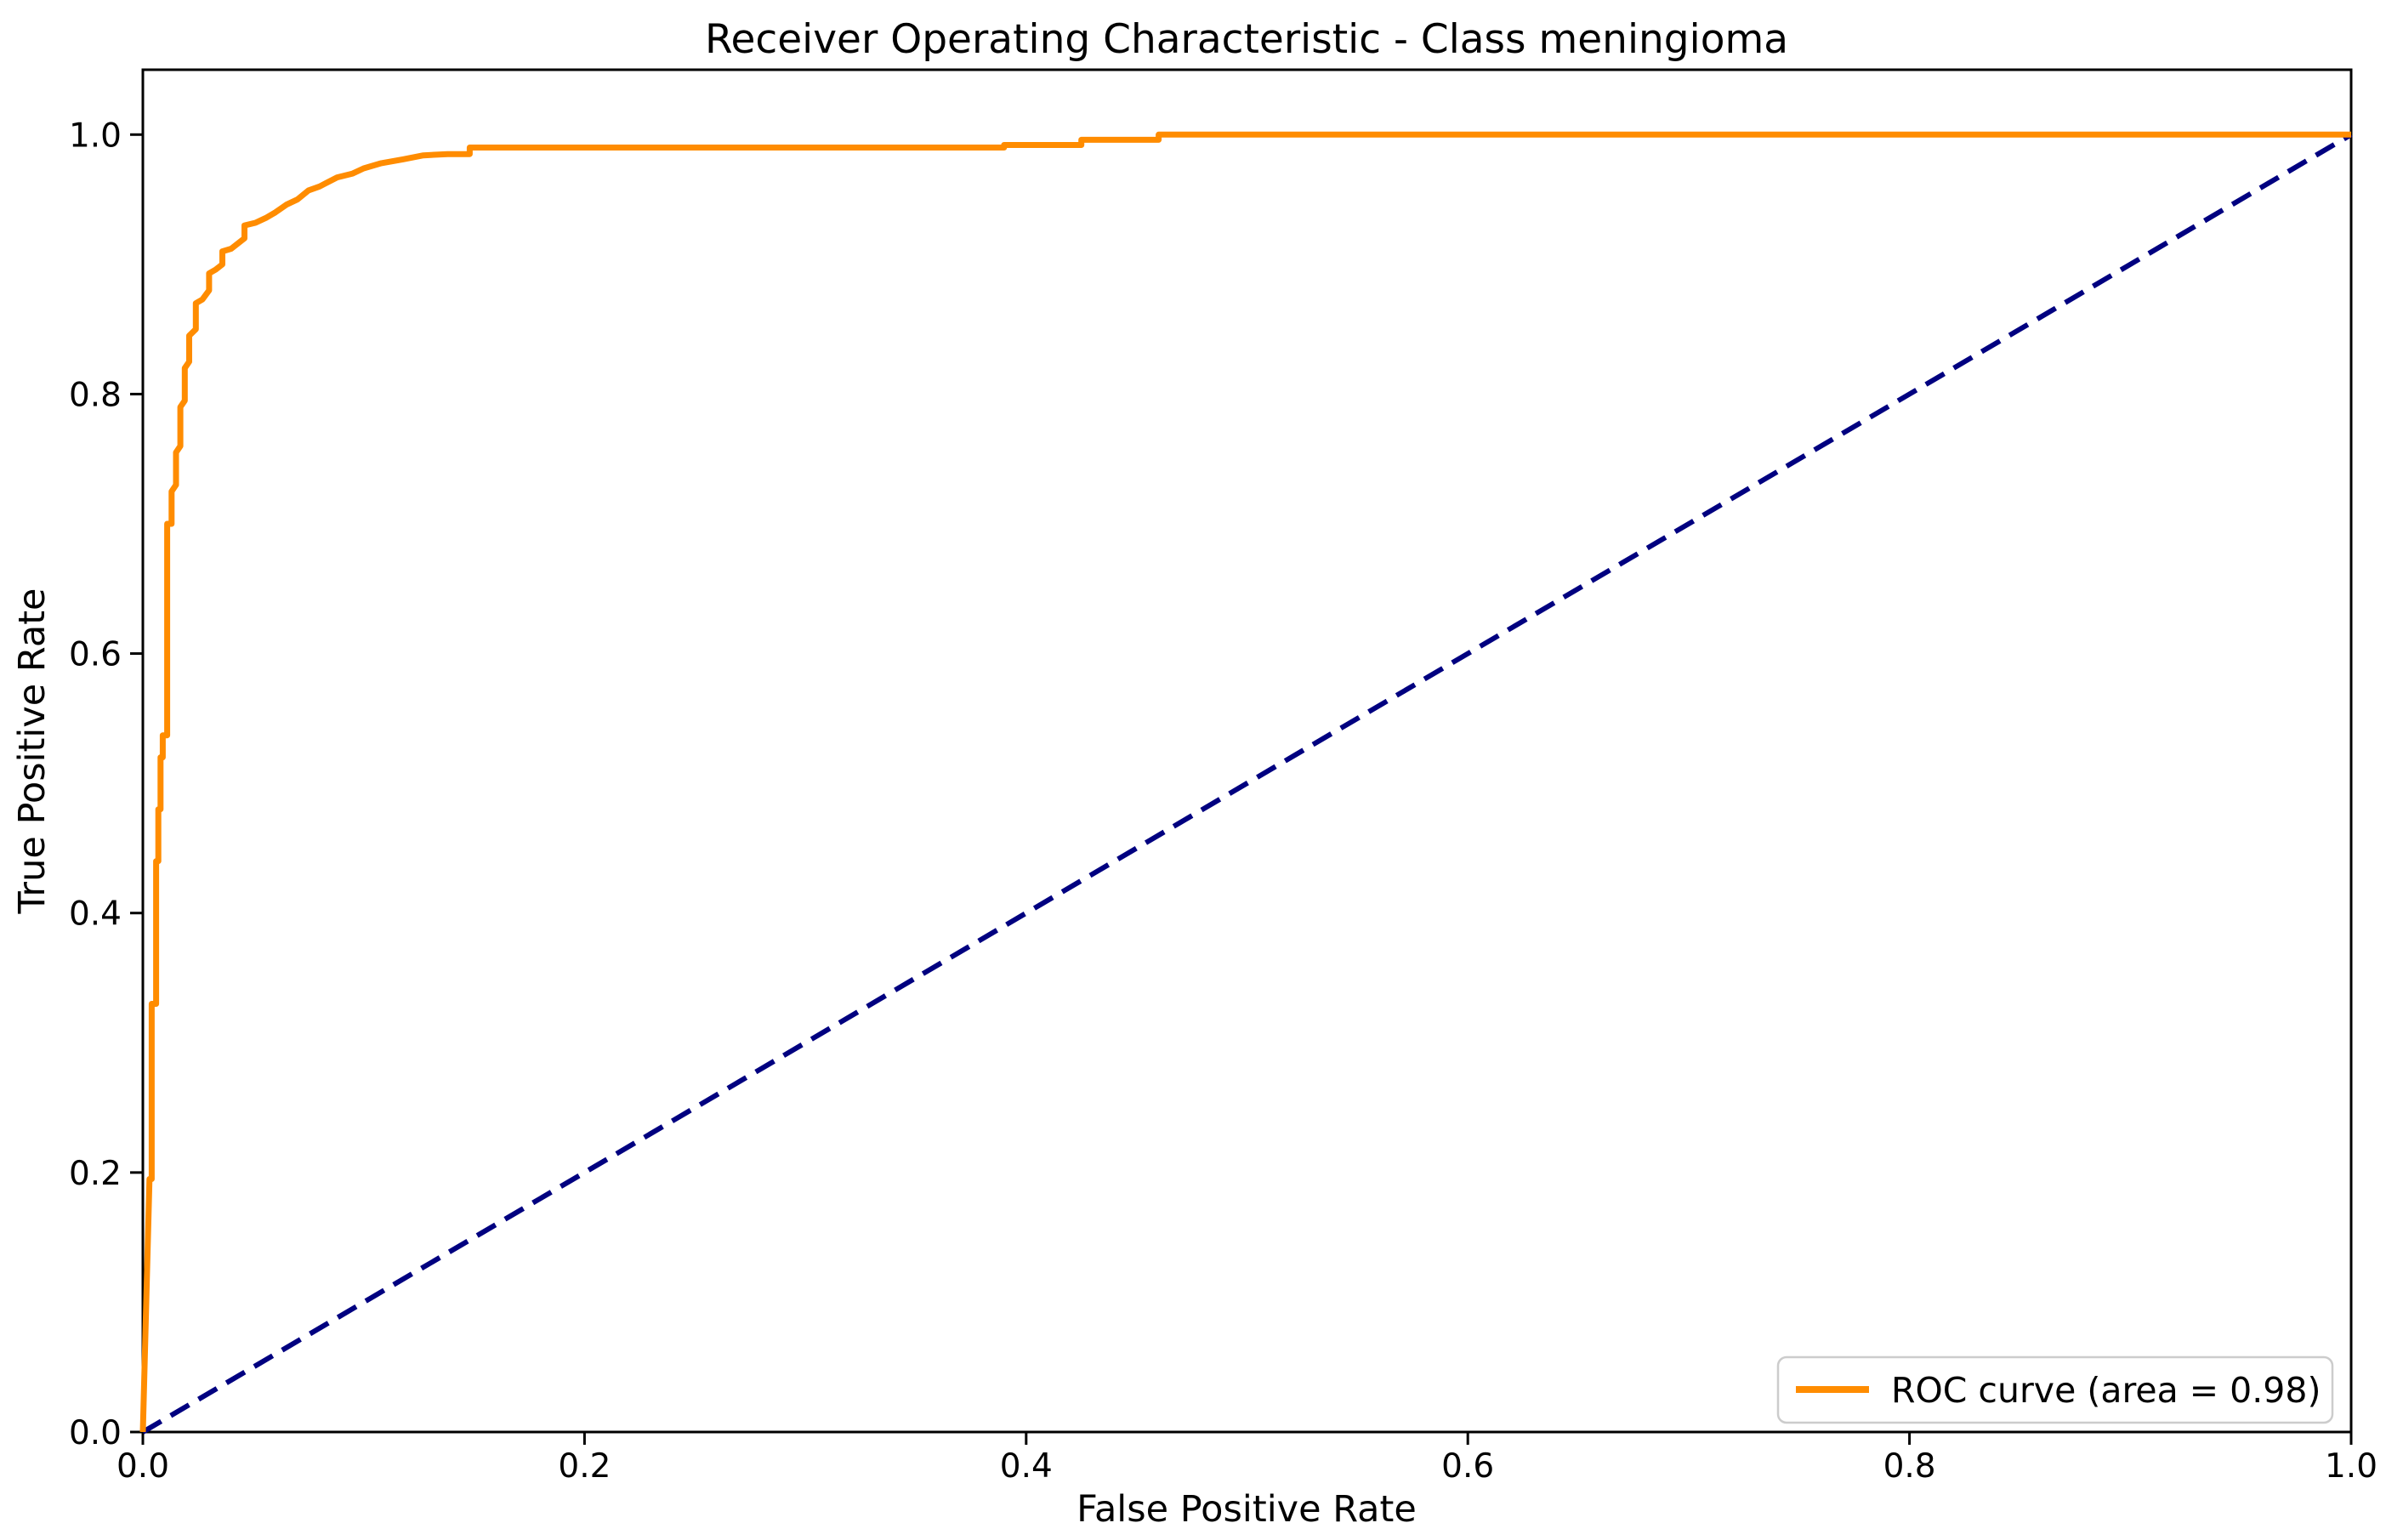 The height and width of the screenshot is (1540, 2386). I want to click on y-tick-label: 0.2, so click(96, 1174).